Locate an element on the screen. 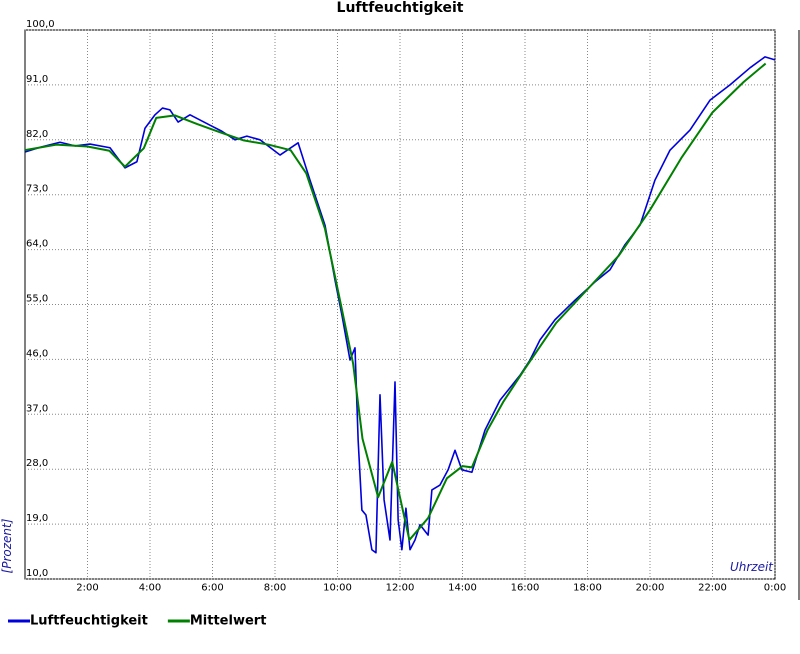 Image resolution: width=800 pixels, height=654 pixels. y-tick-label: 55,0 is located at coordinates (37, 299).